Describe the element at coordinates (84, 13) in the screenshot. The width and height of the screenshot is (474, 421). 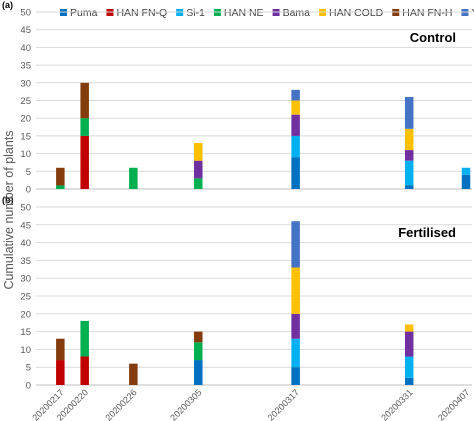
I see `legend-label: Puma` at that location.